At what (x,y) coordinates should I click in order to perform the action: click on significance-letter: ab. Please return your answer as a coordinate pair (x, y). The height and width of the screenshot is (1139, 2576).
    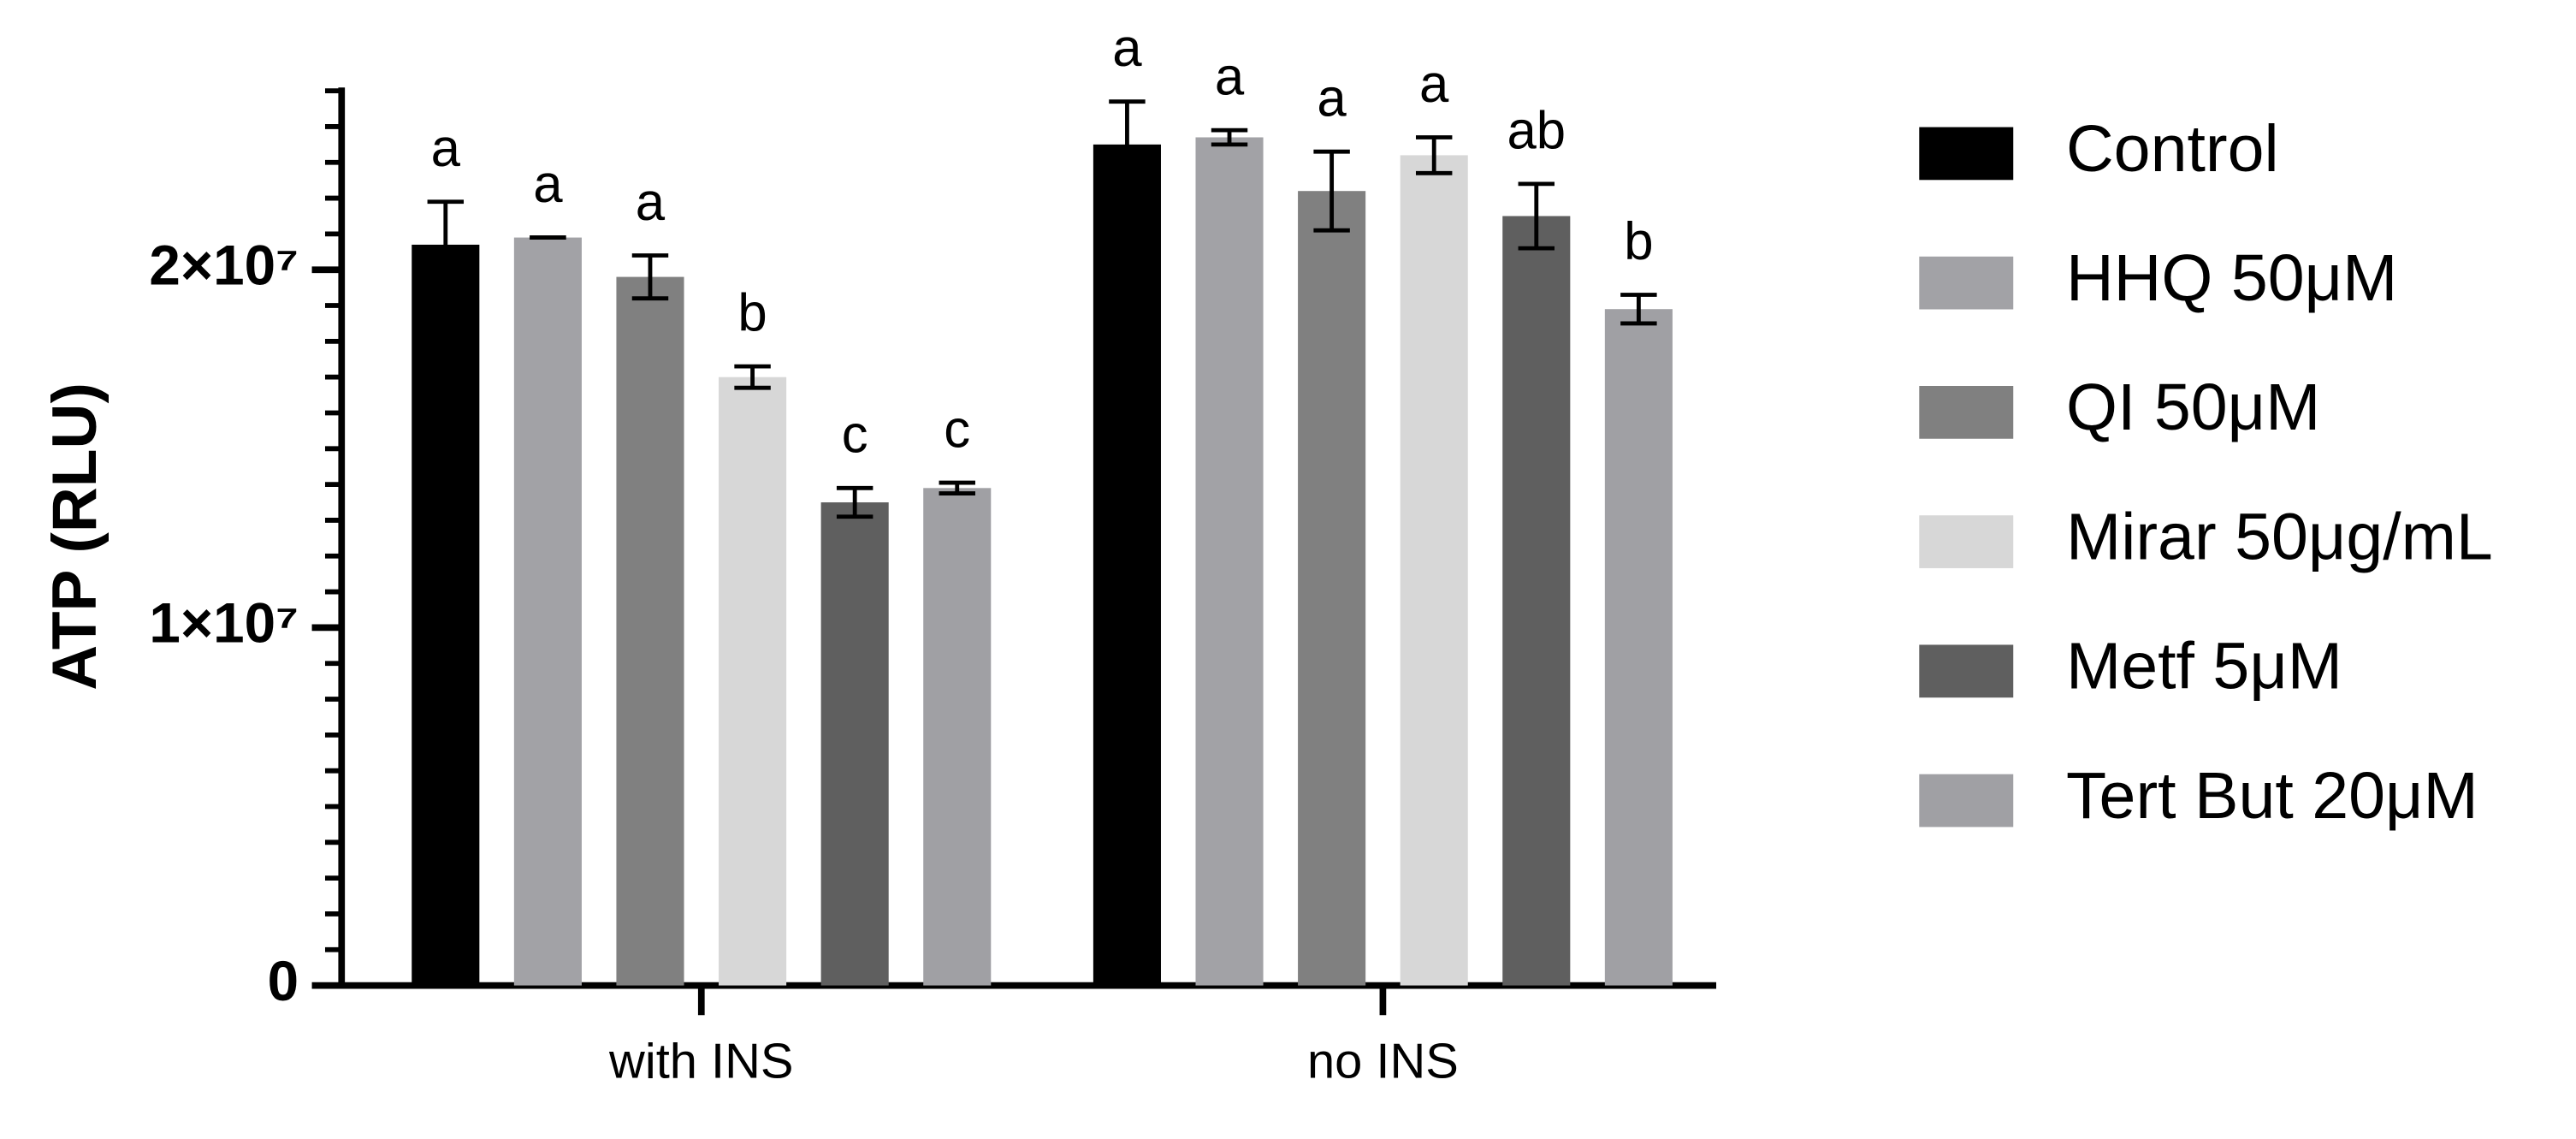
    Looking at the image, I should click on (1536, 130).